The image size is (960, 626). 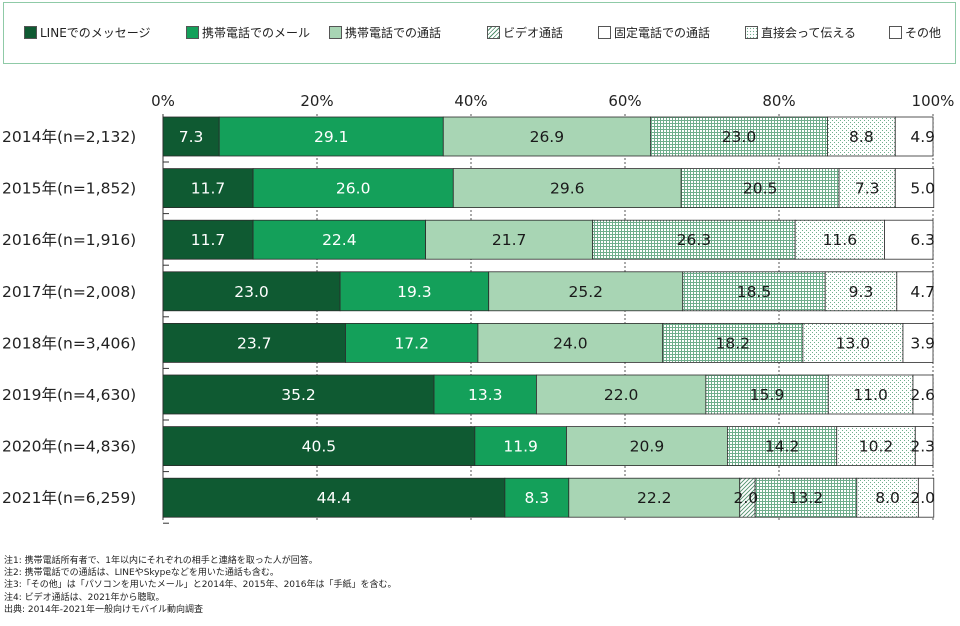 I want to click on data-label: 9.3, so click(x=861, y=292).